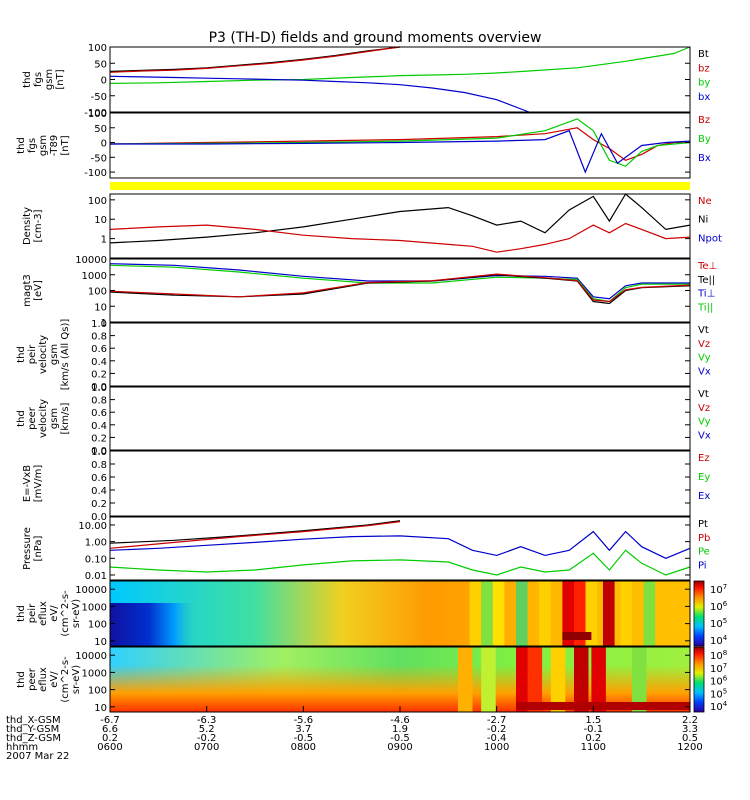  What do you see at coordinates (32, 354) in the screenshot?
I see `y-axis-label: peir` at bounding box center [32, 354].